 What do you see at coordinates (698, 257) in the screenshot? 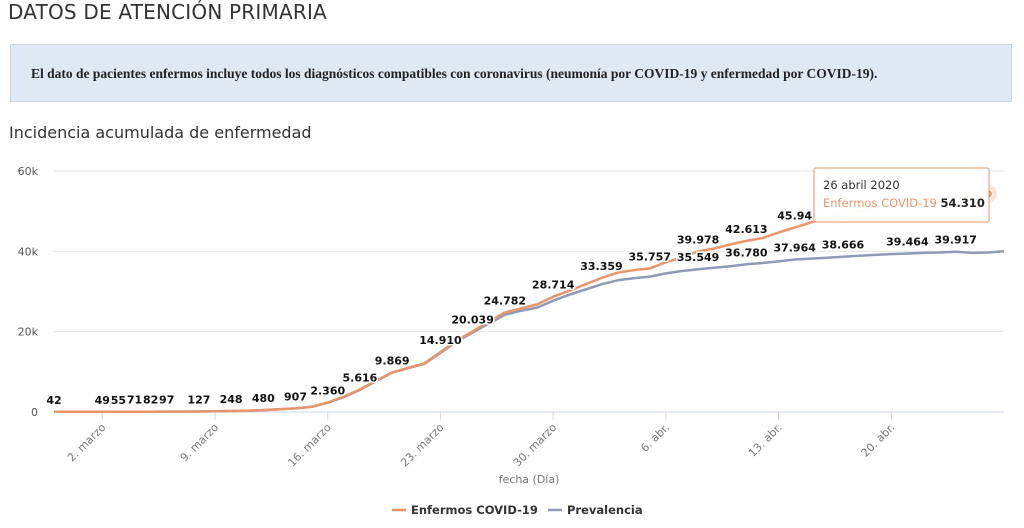
I see `data-label: 35.549` at bounding box center [698, 257].